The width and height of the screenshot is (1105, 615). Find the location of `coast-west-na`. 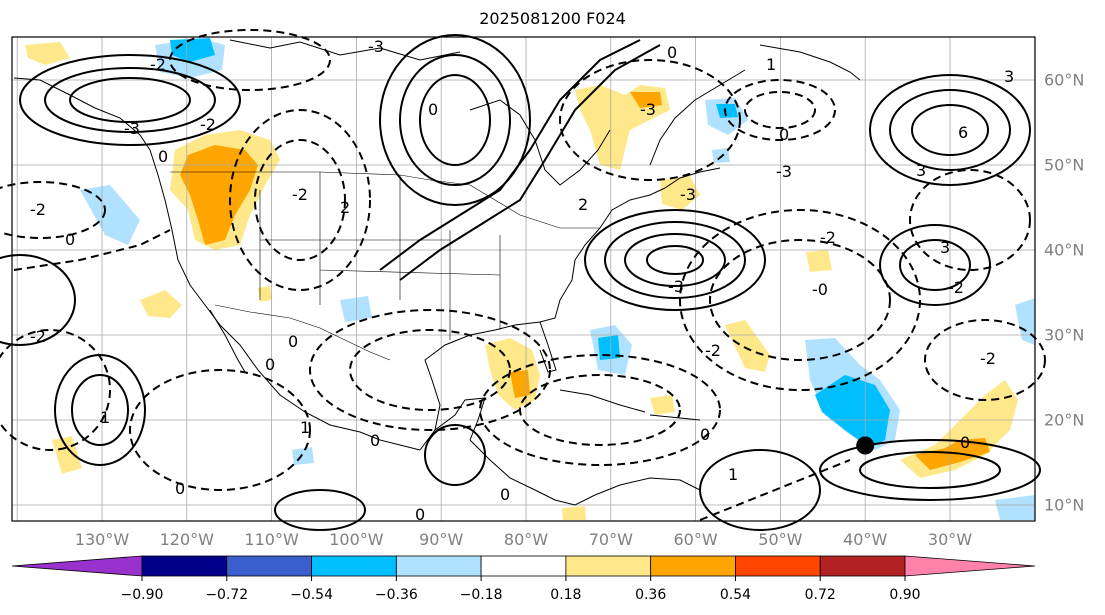

coast-west-na is located at coordinates (292, 325).